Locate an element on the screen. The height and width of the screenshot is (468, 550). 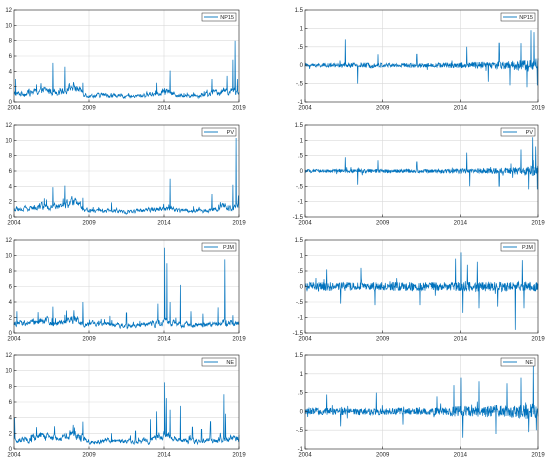
plot-area is located at coordinates (421, 402).